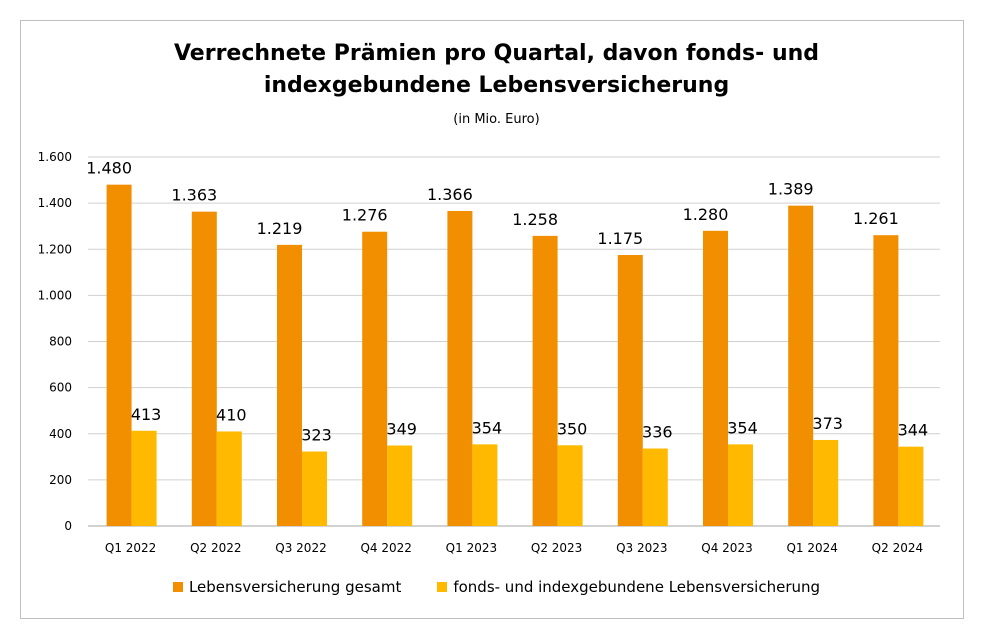  I want to click on data-label-fonds: 410, so click(231, 414).